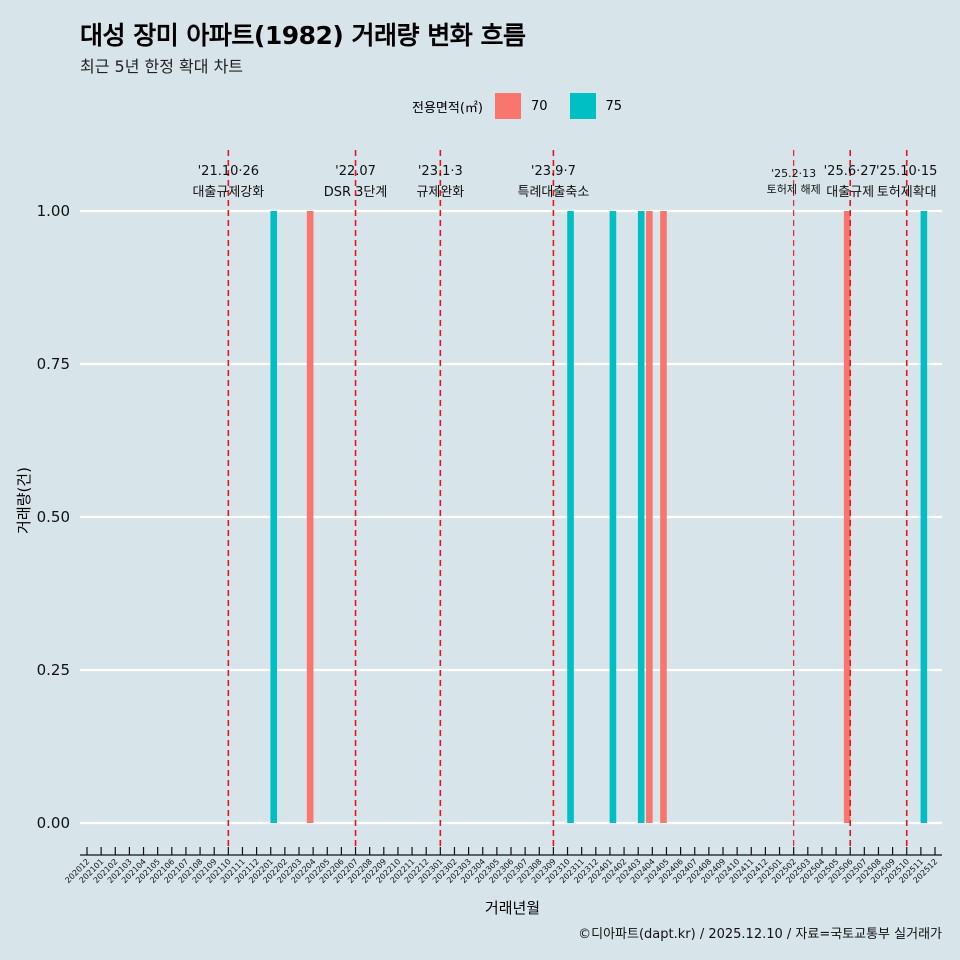  What do you see at coordinates (356, 192) in the screenshot?
I see `event-label: DSR 3단계` at bounding box center [356, 192].